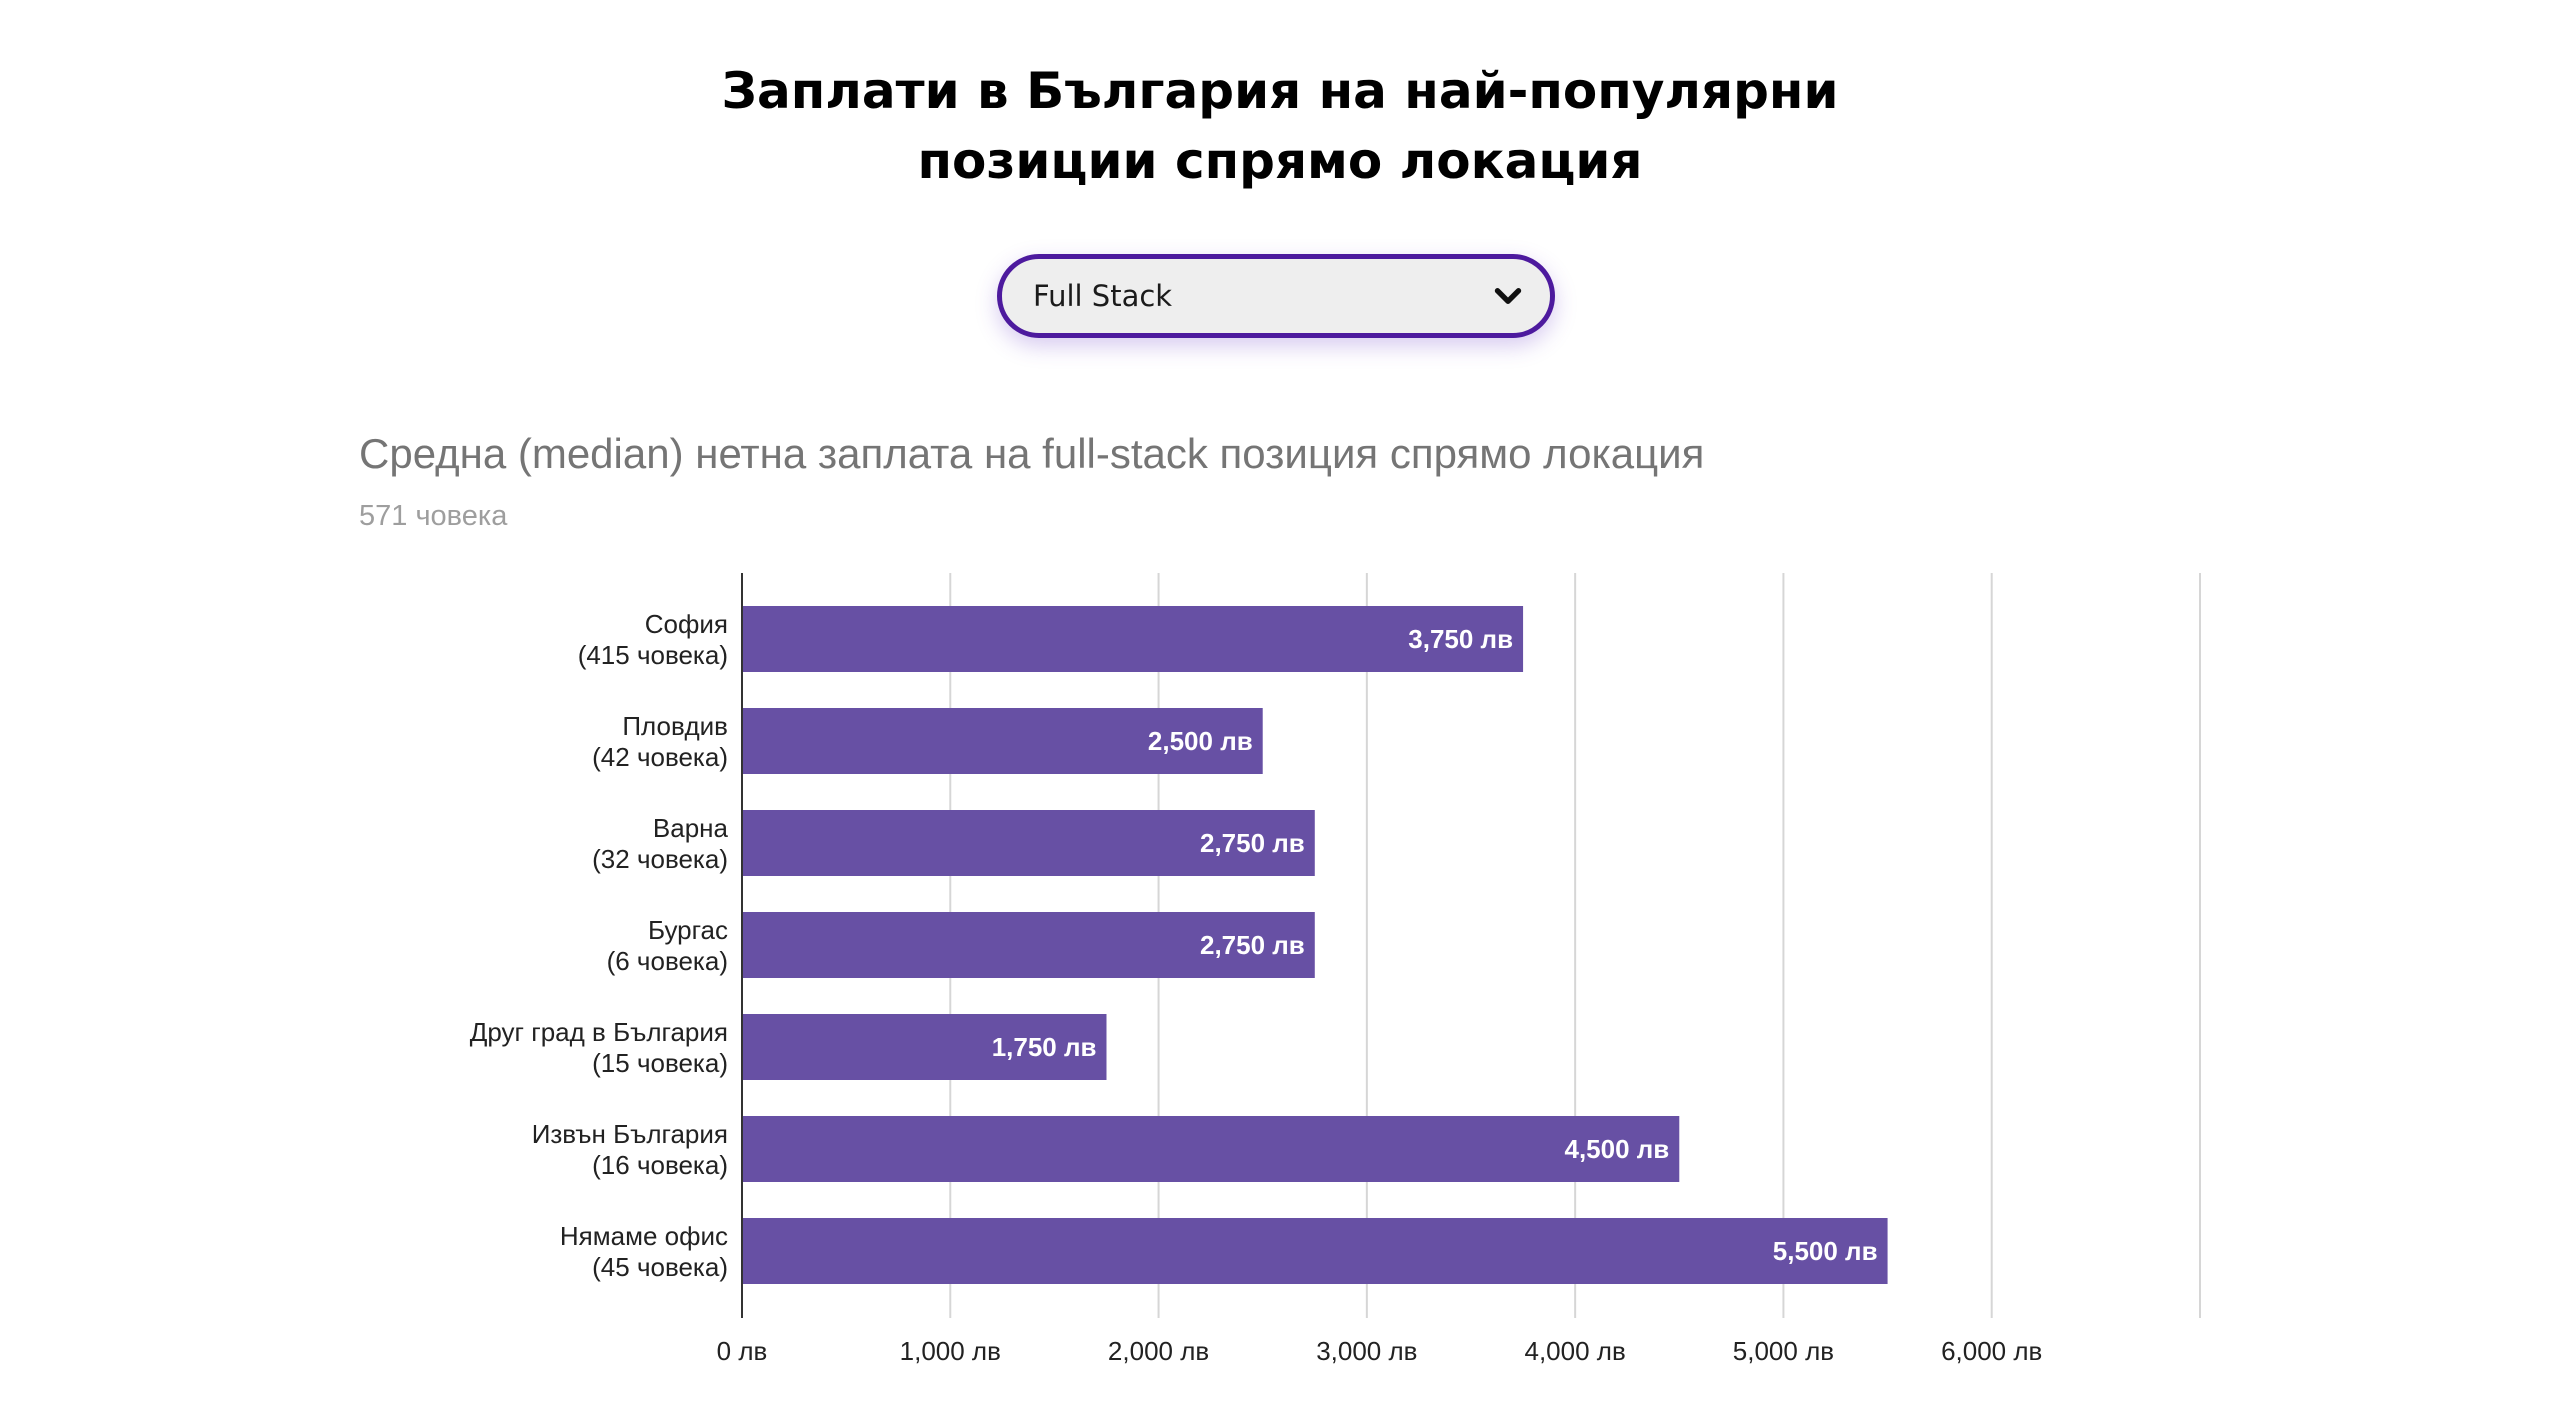 This screenshot has height=1428, width=2560. What do you see at coordinates (599, 1032) in the screenshot?
I see `category-label-line: Друг град в България` at bounding box center [599, 1032].